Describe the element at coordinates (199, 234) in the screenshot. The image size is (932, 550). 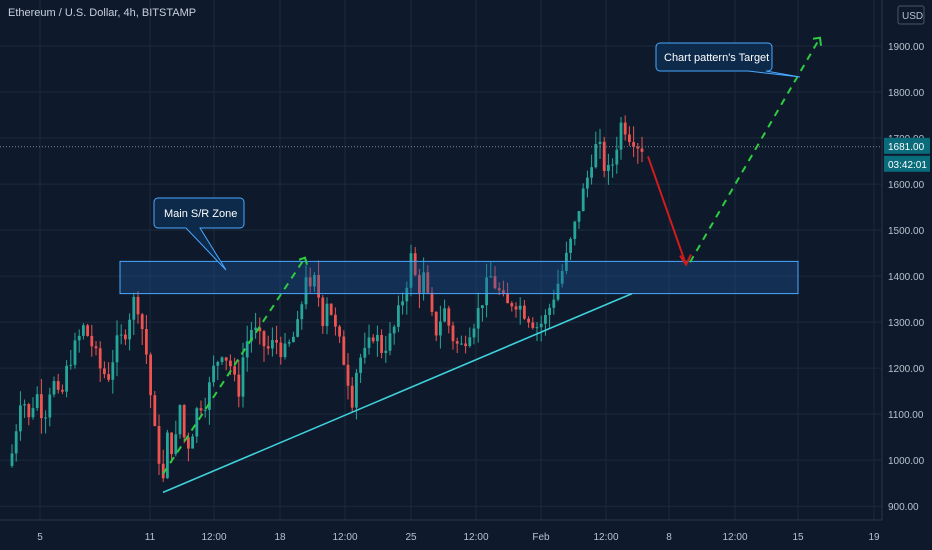
I see `zone-callout: Main S/R Zone` at that location.